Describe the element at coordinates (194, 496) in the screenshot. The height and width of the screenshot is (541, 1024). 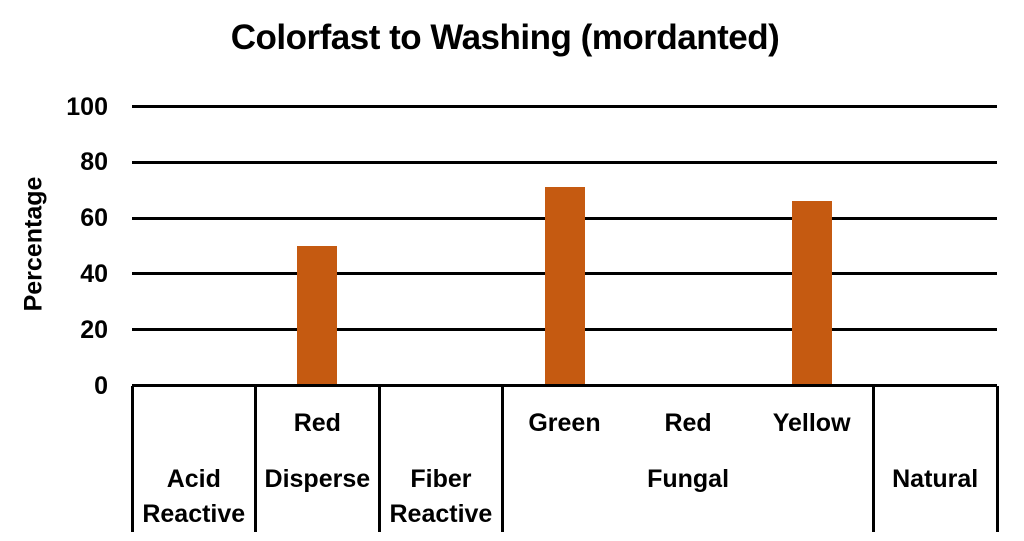
I see `x-group-label: Acid Reactive` at that location.